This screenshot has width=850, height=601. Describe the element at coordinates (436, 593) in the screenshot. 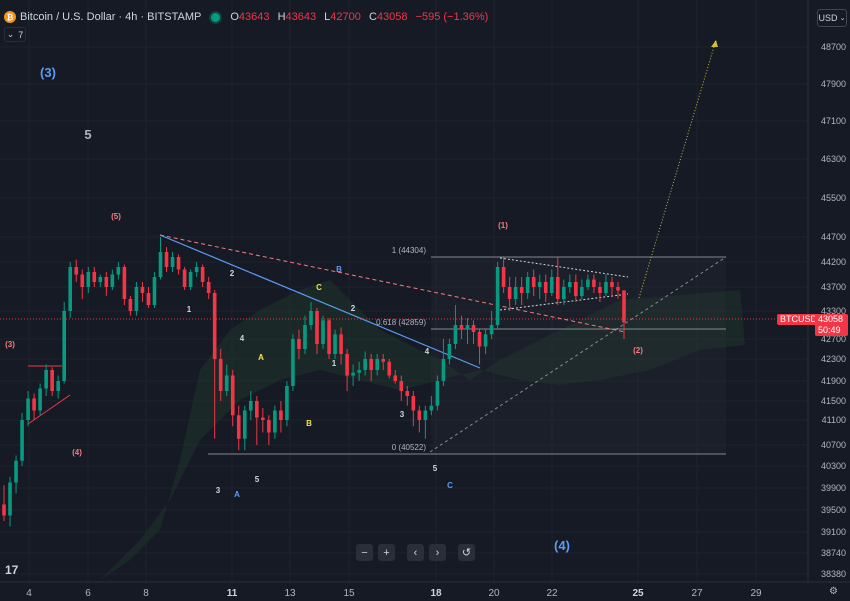

I see `x-tick-label: 18` at that location.